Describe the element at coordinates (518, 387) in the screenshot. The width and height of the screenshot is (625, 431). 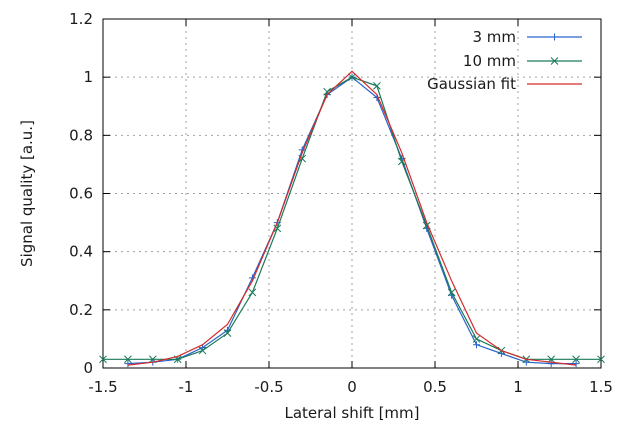
I see `x-tick-label: 1` at that location.